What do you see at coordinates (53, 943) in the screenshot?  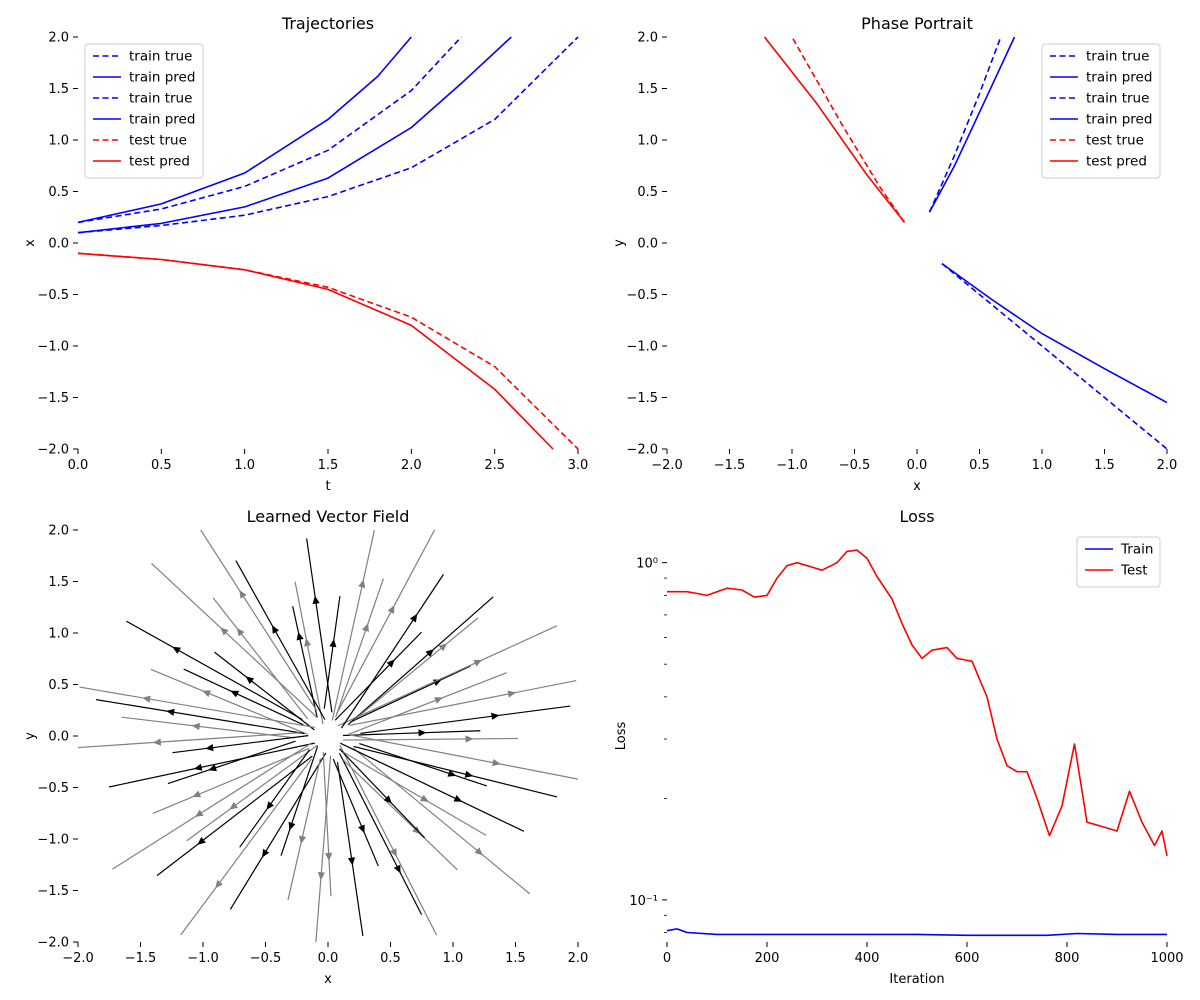 I see `y-tick-label: −2.0` at bounding box center [53, 943].